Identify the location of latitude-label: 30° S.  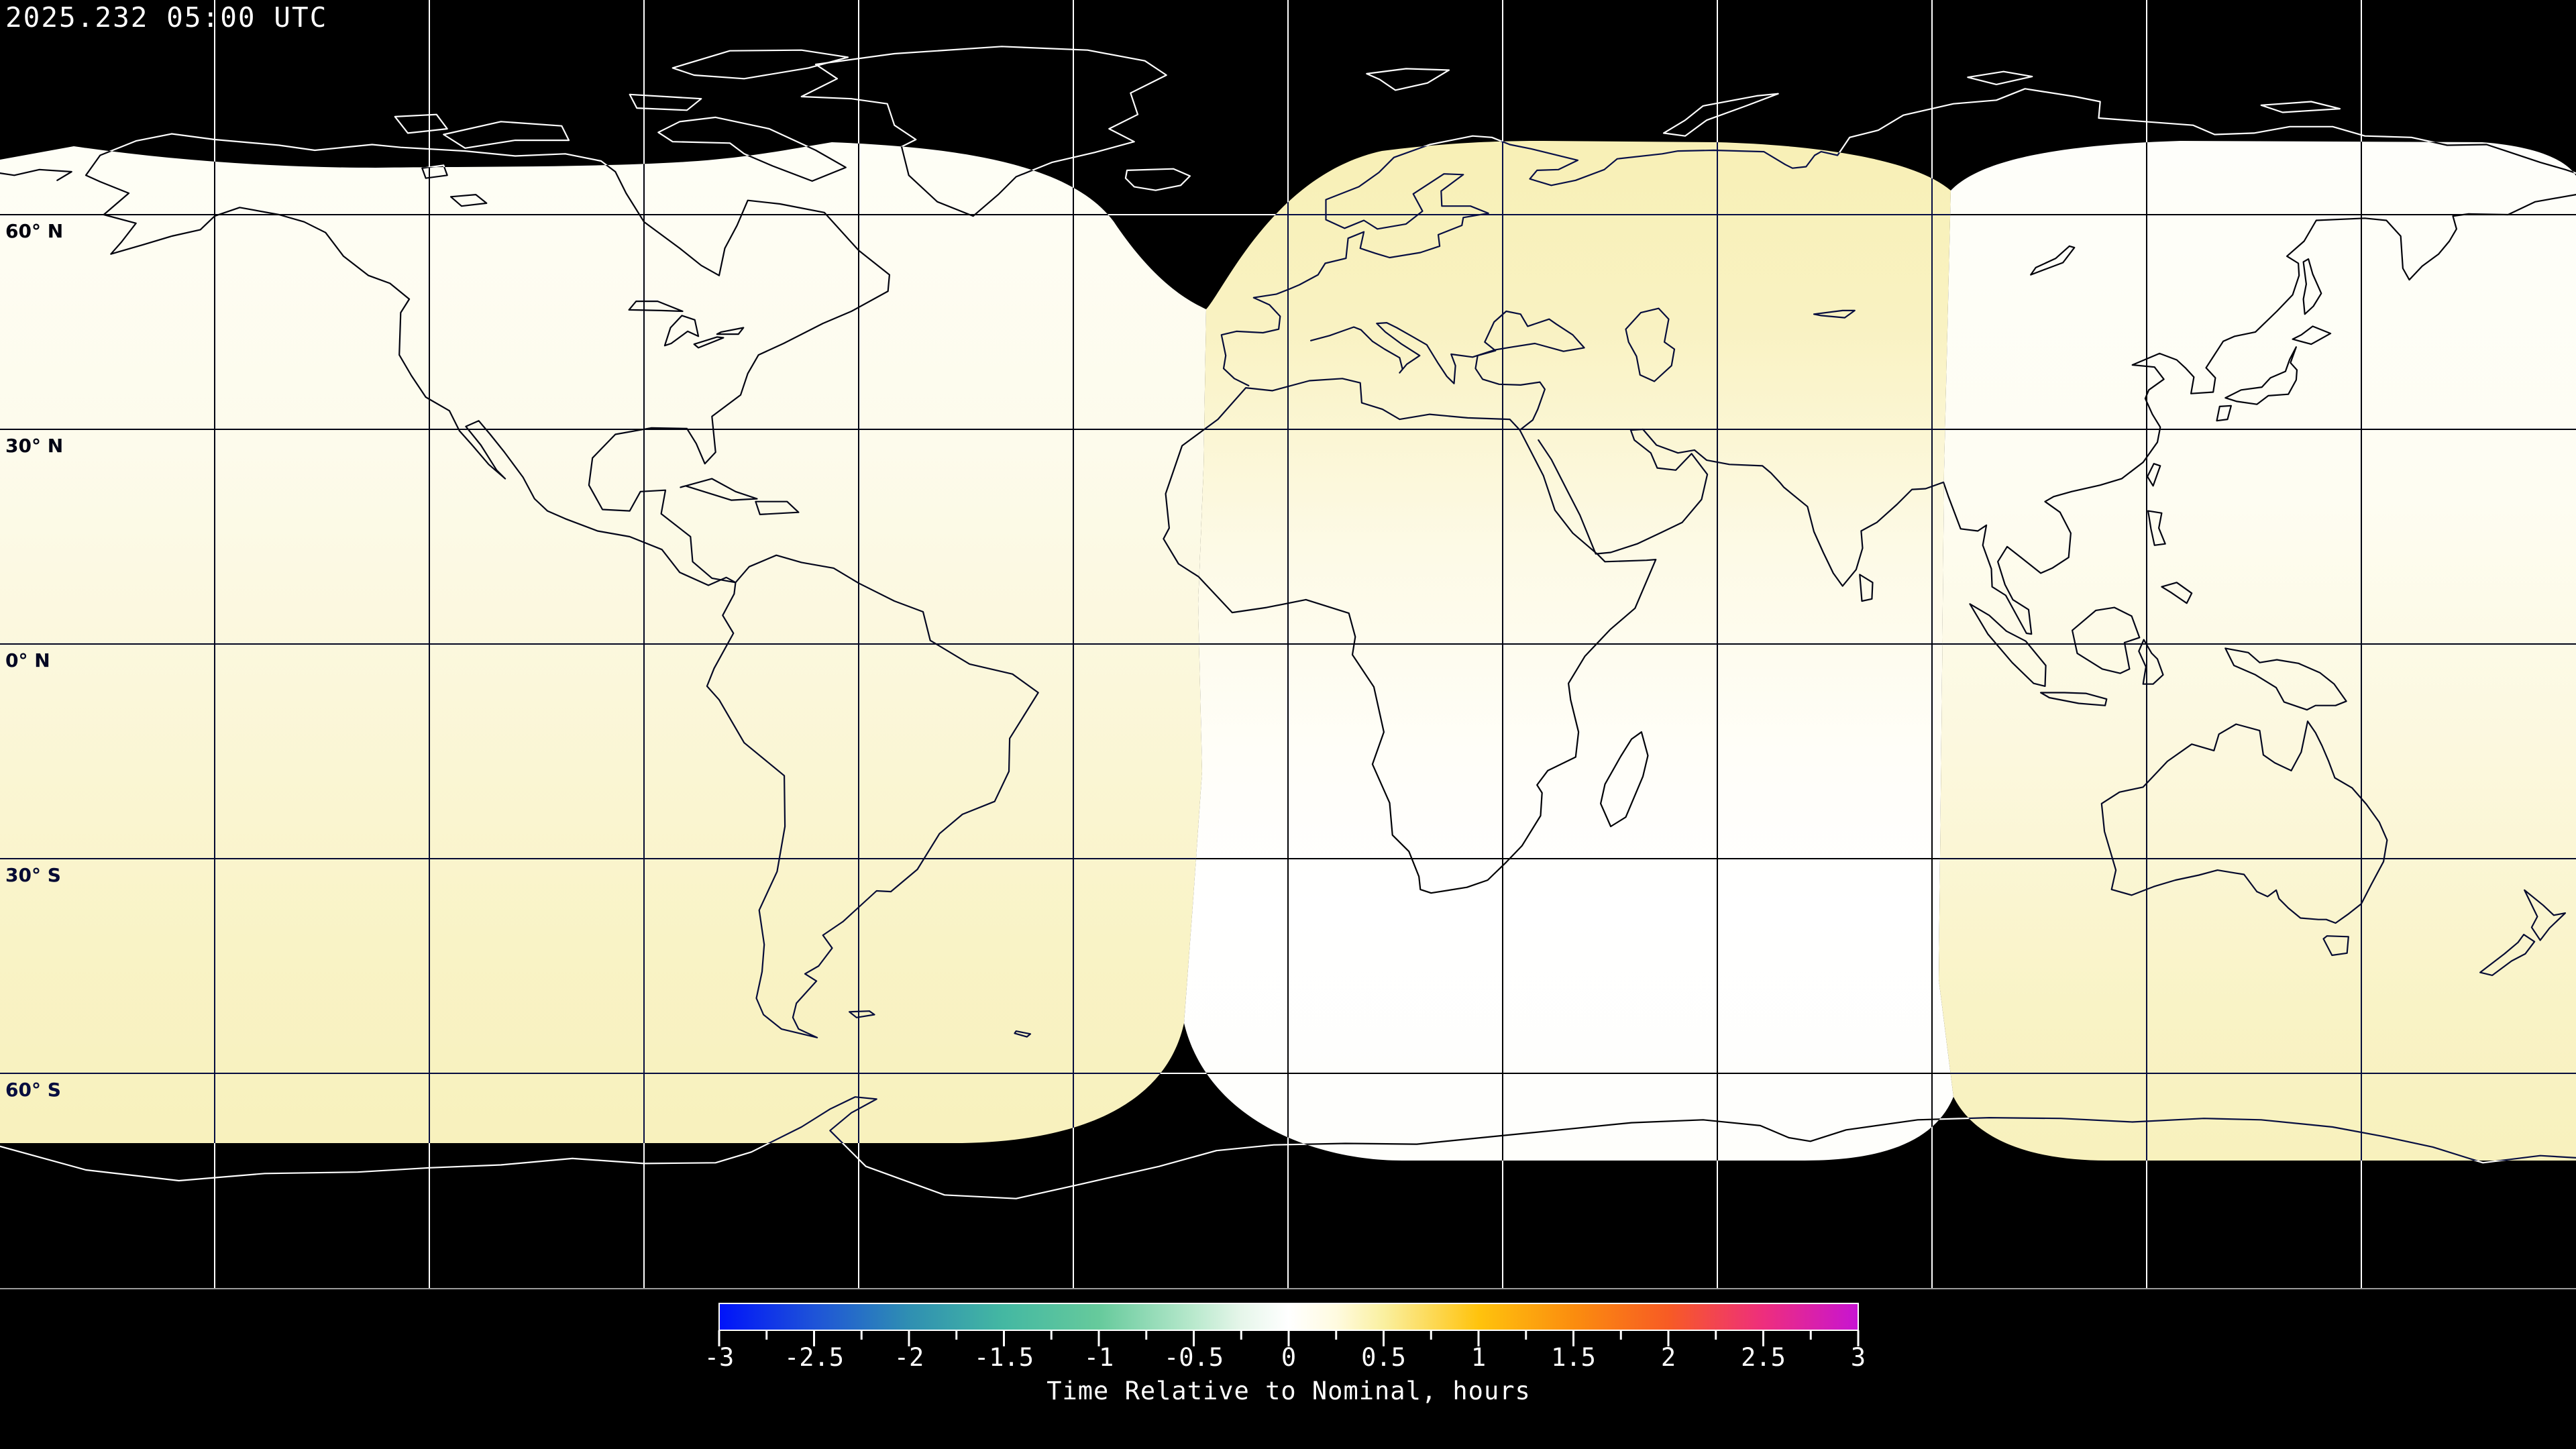
(33, 875).